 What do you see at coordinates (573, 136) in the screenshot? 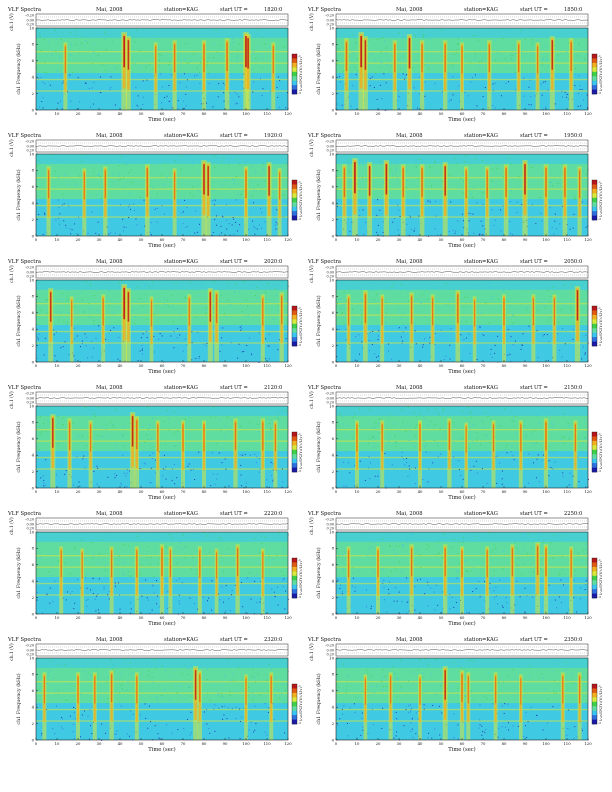
I see `header-start-time: 1950:0` at bounding box center [573, 136].